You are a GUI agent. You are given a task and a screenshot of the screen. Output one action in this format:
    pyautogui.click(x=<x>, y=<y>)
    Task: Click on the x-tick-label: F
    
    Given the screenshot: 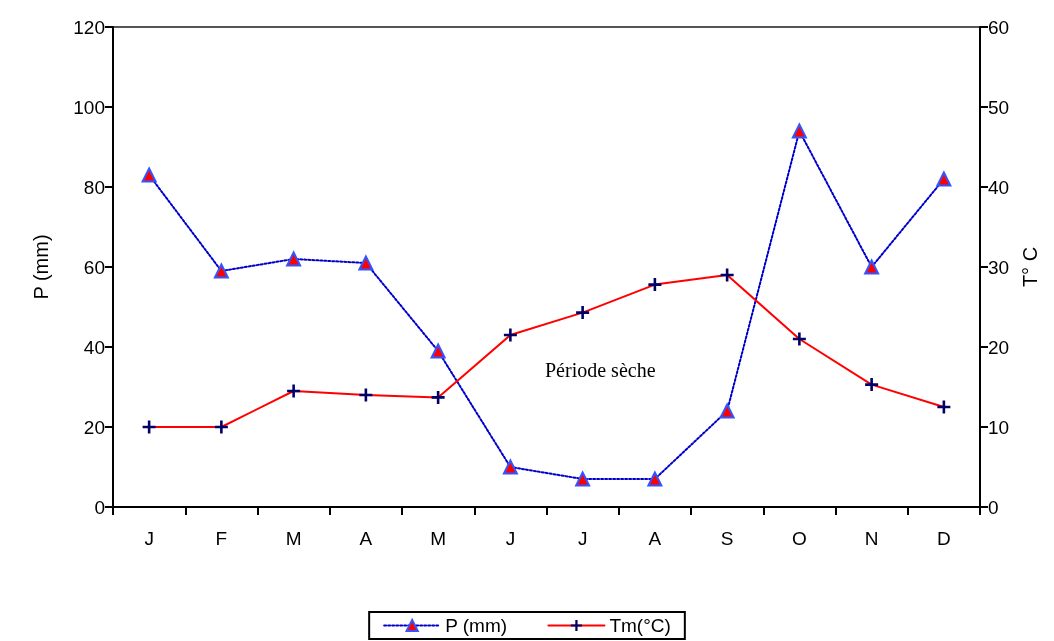 What is the action you would take?
    pyautogui.click(x=221, y=538)
    